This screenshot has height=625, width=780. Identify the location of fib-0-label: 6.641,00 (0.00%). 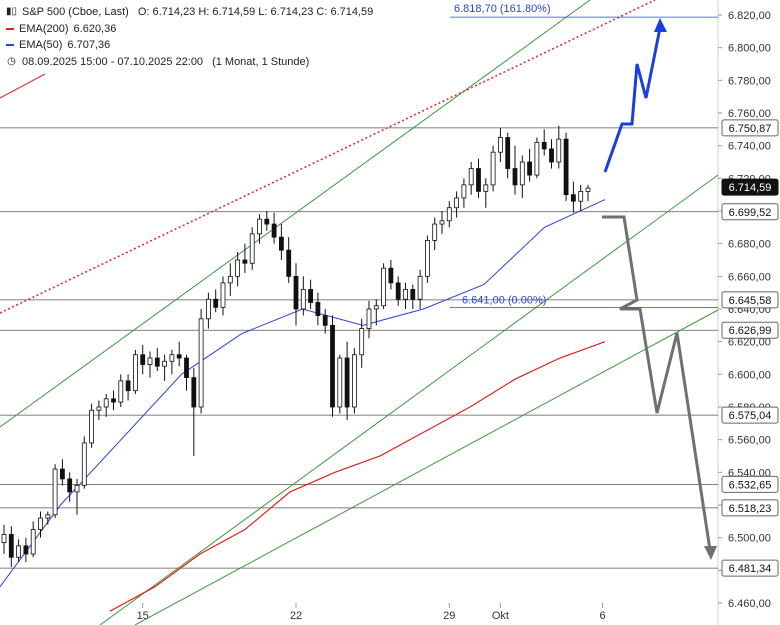
(504, 300).